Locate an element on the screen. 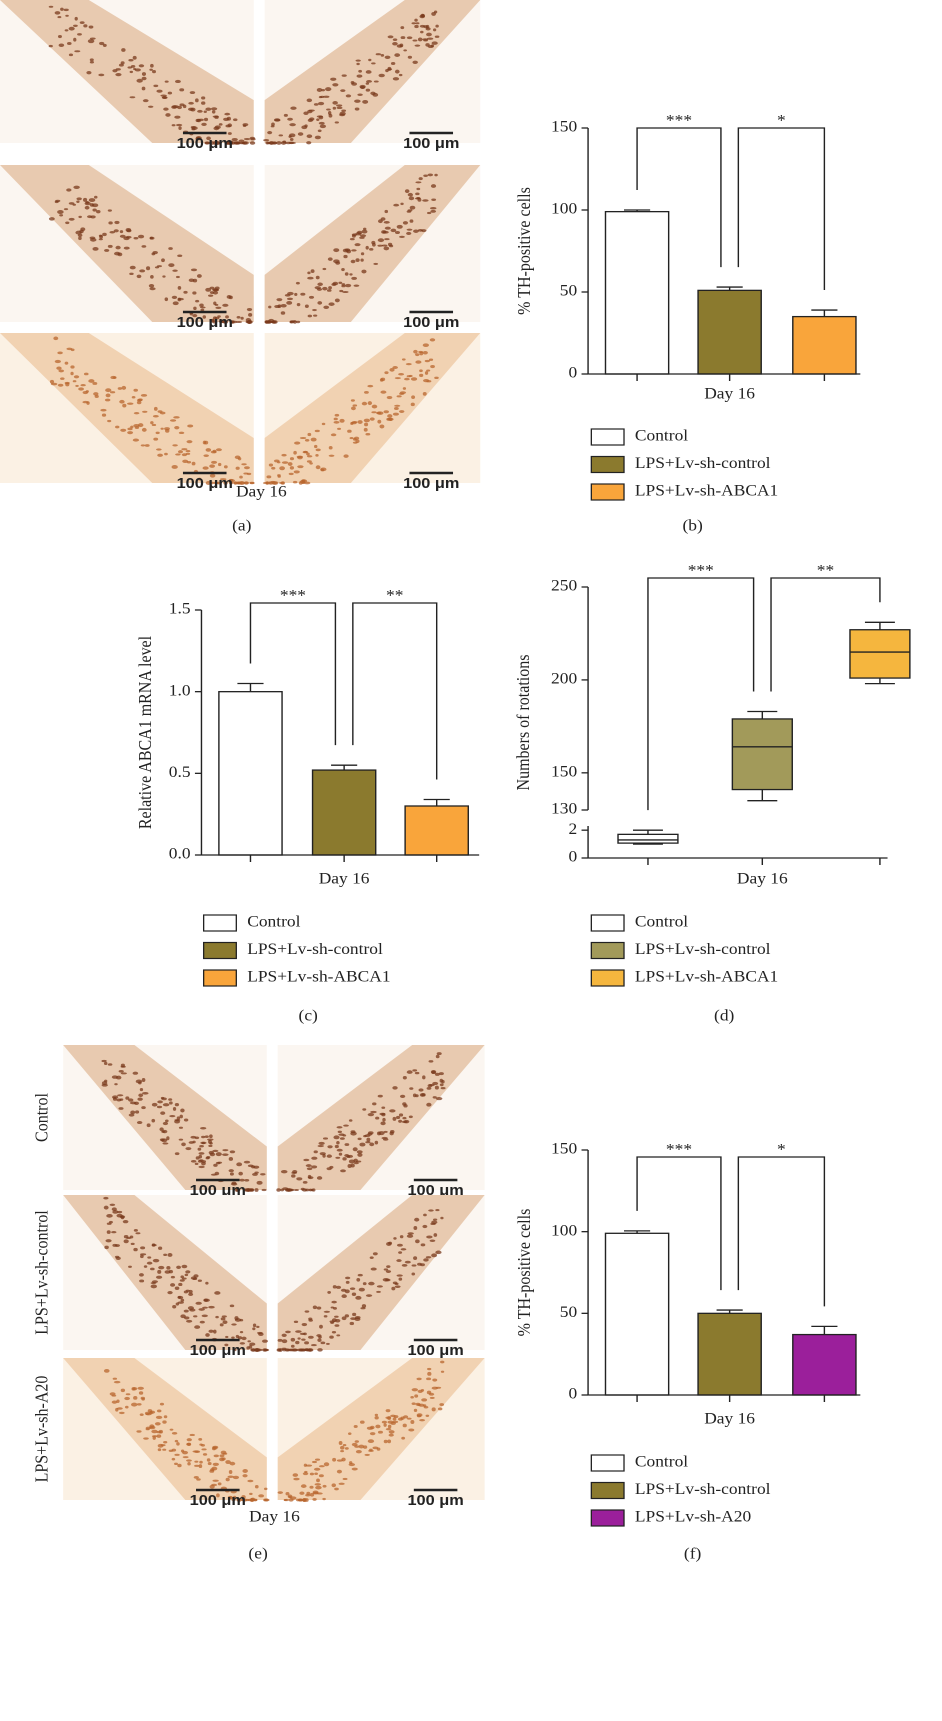 The image size is (942, 1721). legend-swatch is located at coordinates (607, 923).